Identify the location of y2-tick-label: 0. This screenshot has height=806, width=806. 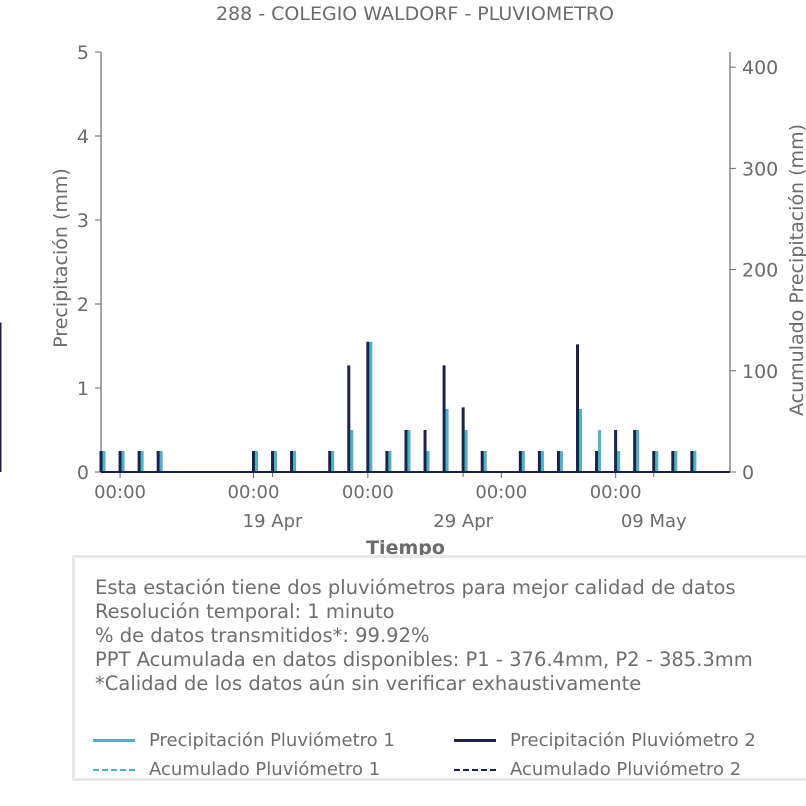
(748, 473).